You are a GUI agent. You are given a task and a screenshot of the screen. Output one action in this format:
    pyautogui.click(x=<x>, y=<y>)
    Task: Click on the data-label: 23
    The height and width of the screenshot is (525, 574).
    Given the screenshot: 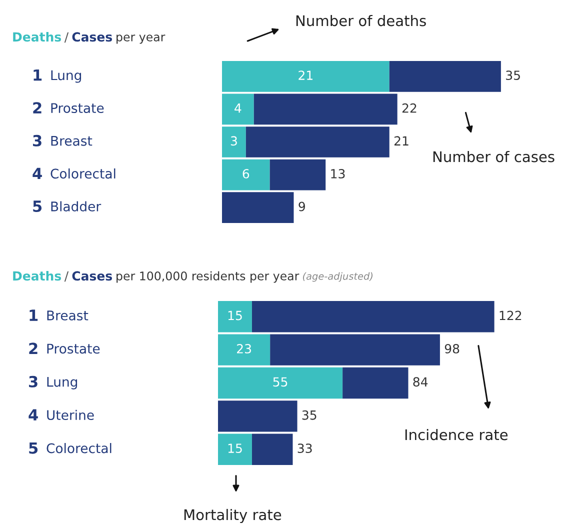 What is the action you would take?
    pyautogui.click(x=244, y=349)
    